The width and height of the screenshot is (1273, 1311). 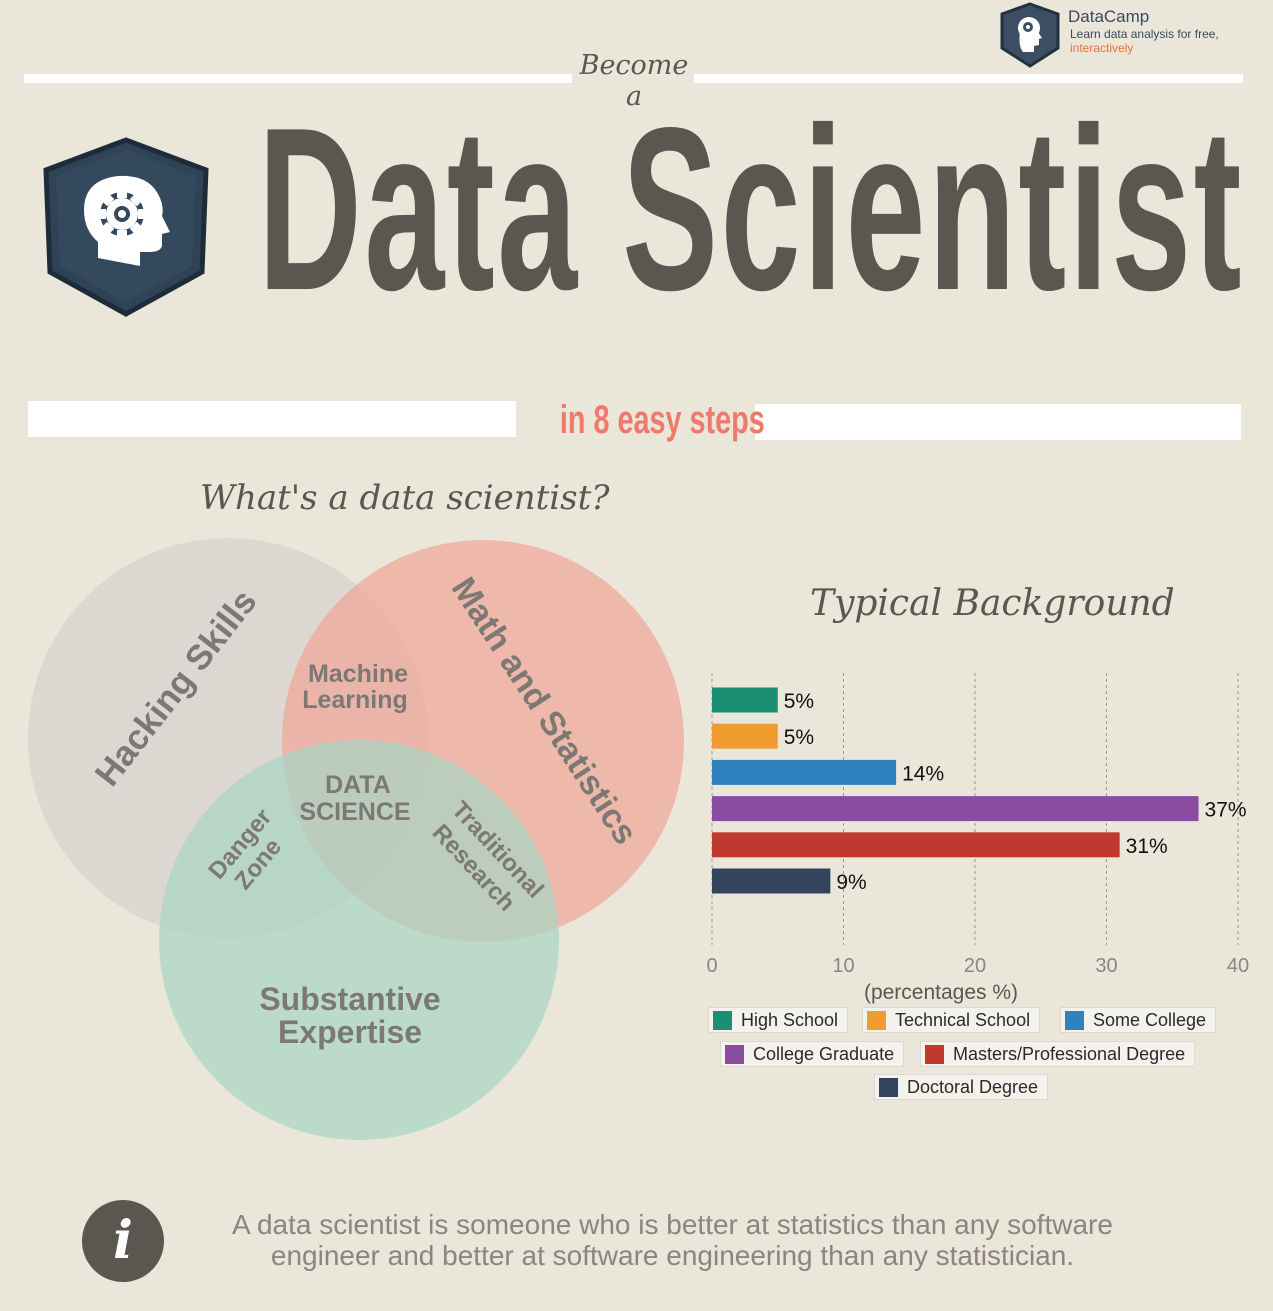 What do you see at coordinates (123, 1241) in the screenshot?
I see `info-icon: i` at bounding box center [123, 1241].